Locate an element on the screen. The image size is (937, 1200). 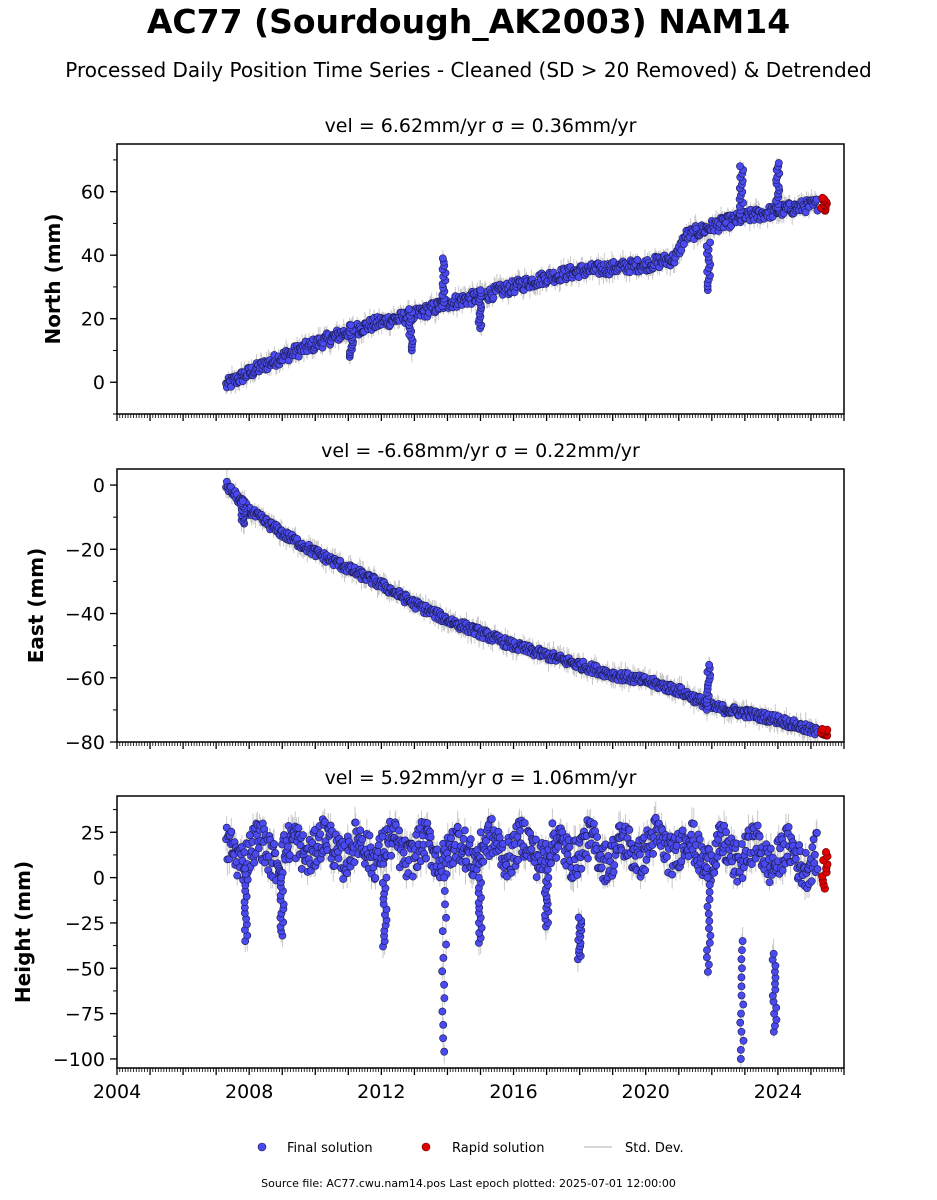
y-tick-label: −60 is located at coordinates (85, 679).